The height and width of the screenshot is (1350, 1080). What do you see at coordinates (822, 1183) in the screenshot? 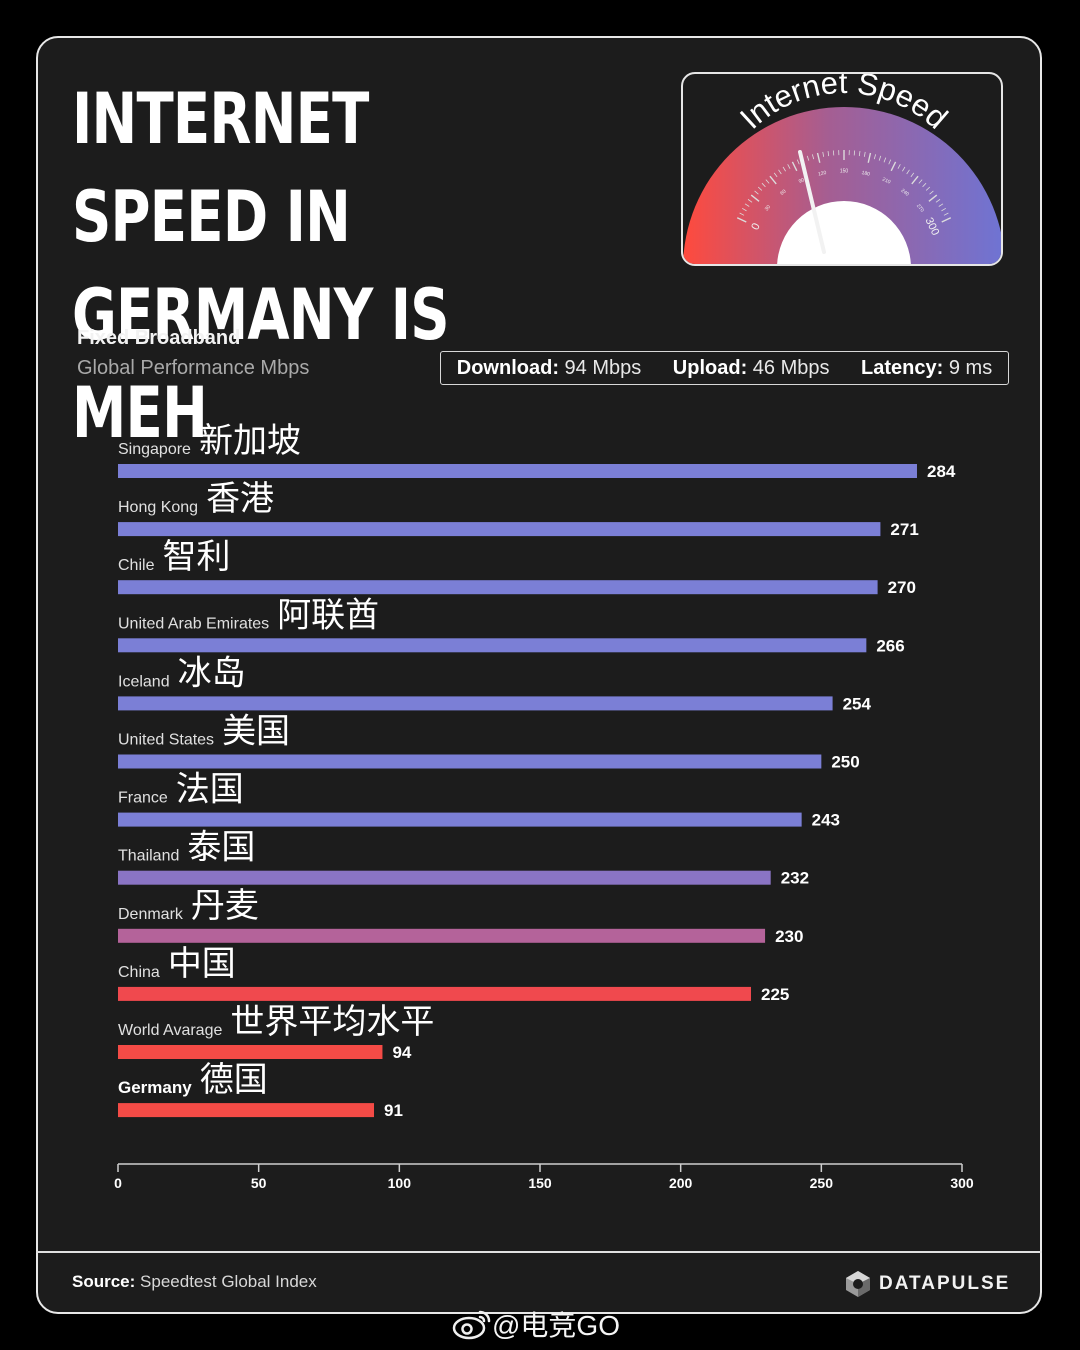
I see `x-tick-label: 250` at bounding box center [822, 1183].